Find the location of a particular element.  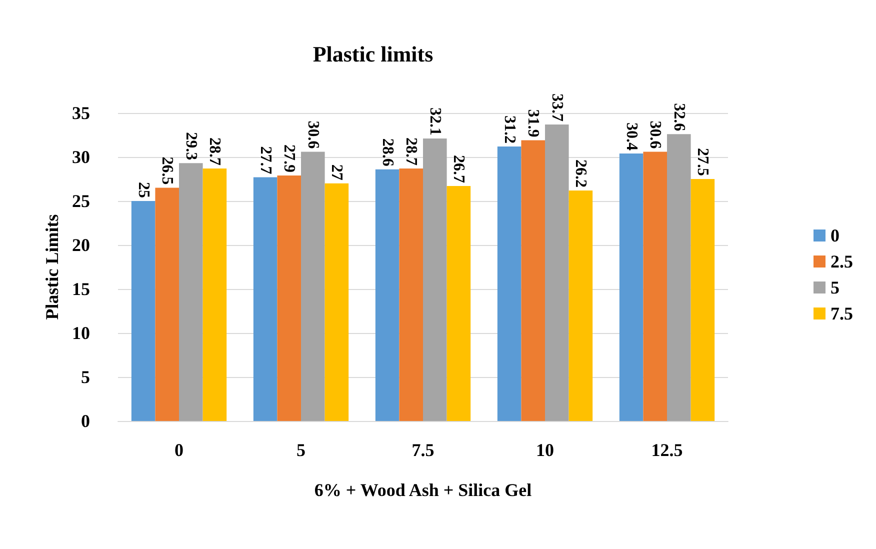

y-tick-label: 20 is located at coordinates (81, 245).